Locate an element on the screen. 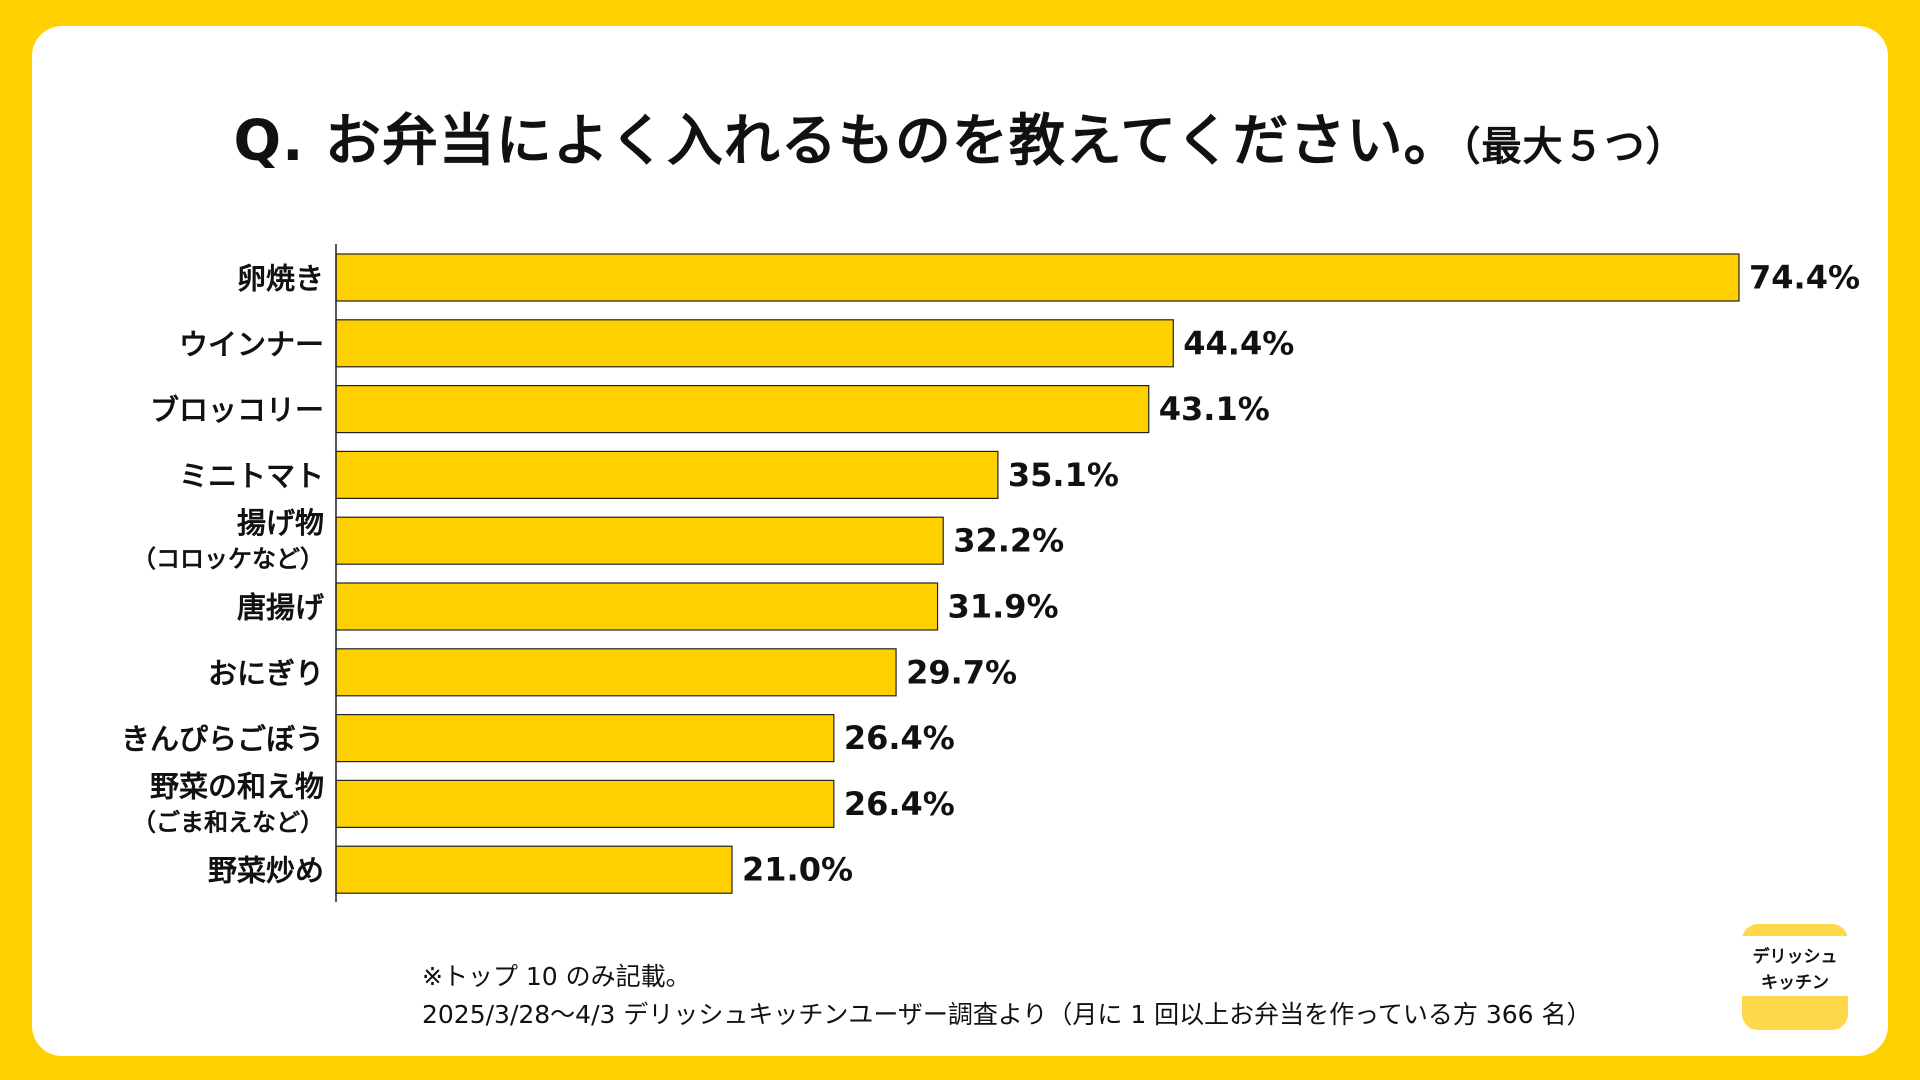 This screenshot has width=1920, height=1080. category-label-7: おにぎり is located at coordinates (266, 673).